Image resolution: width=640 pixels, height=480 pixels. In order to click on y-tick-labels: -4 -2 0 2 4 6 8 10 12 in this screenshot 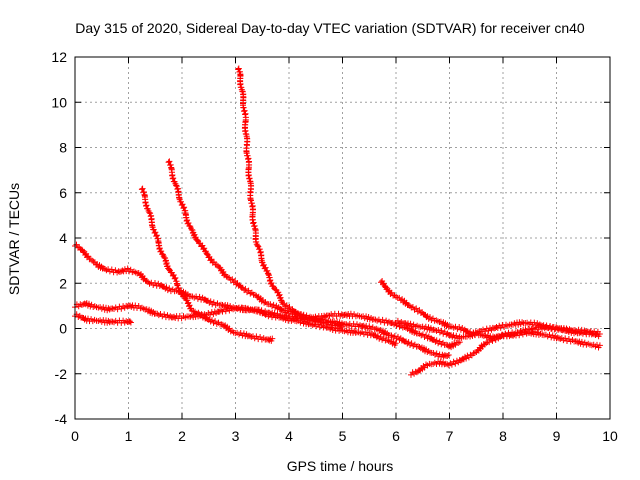, I will do `click(59, 238)`.